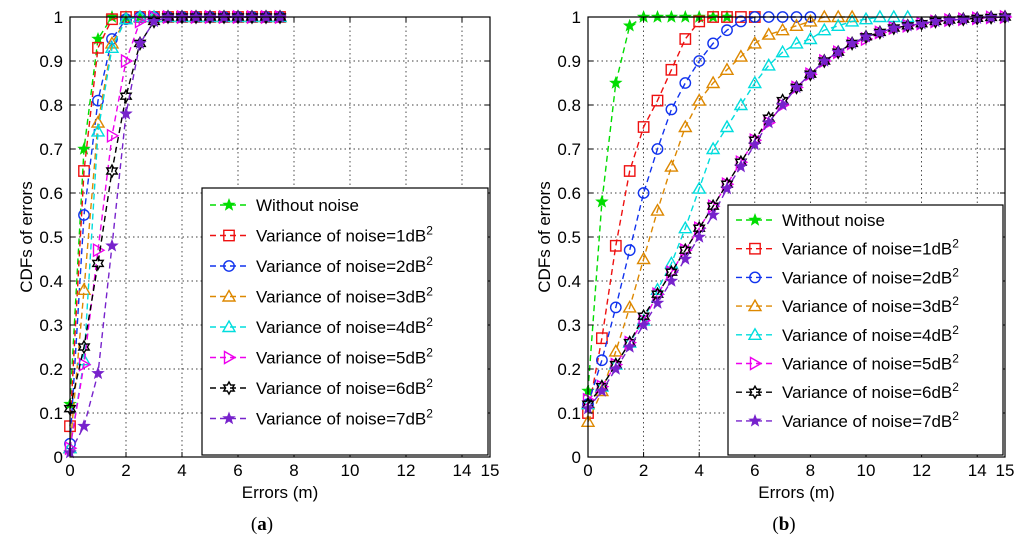 This screenshot has width=1024, height=549. Describe the element at coordinates (26, 236) in the screenshot. I see `y-axis-label: CDFs of errors` at that location.